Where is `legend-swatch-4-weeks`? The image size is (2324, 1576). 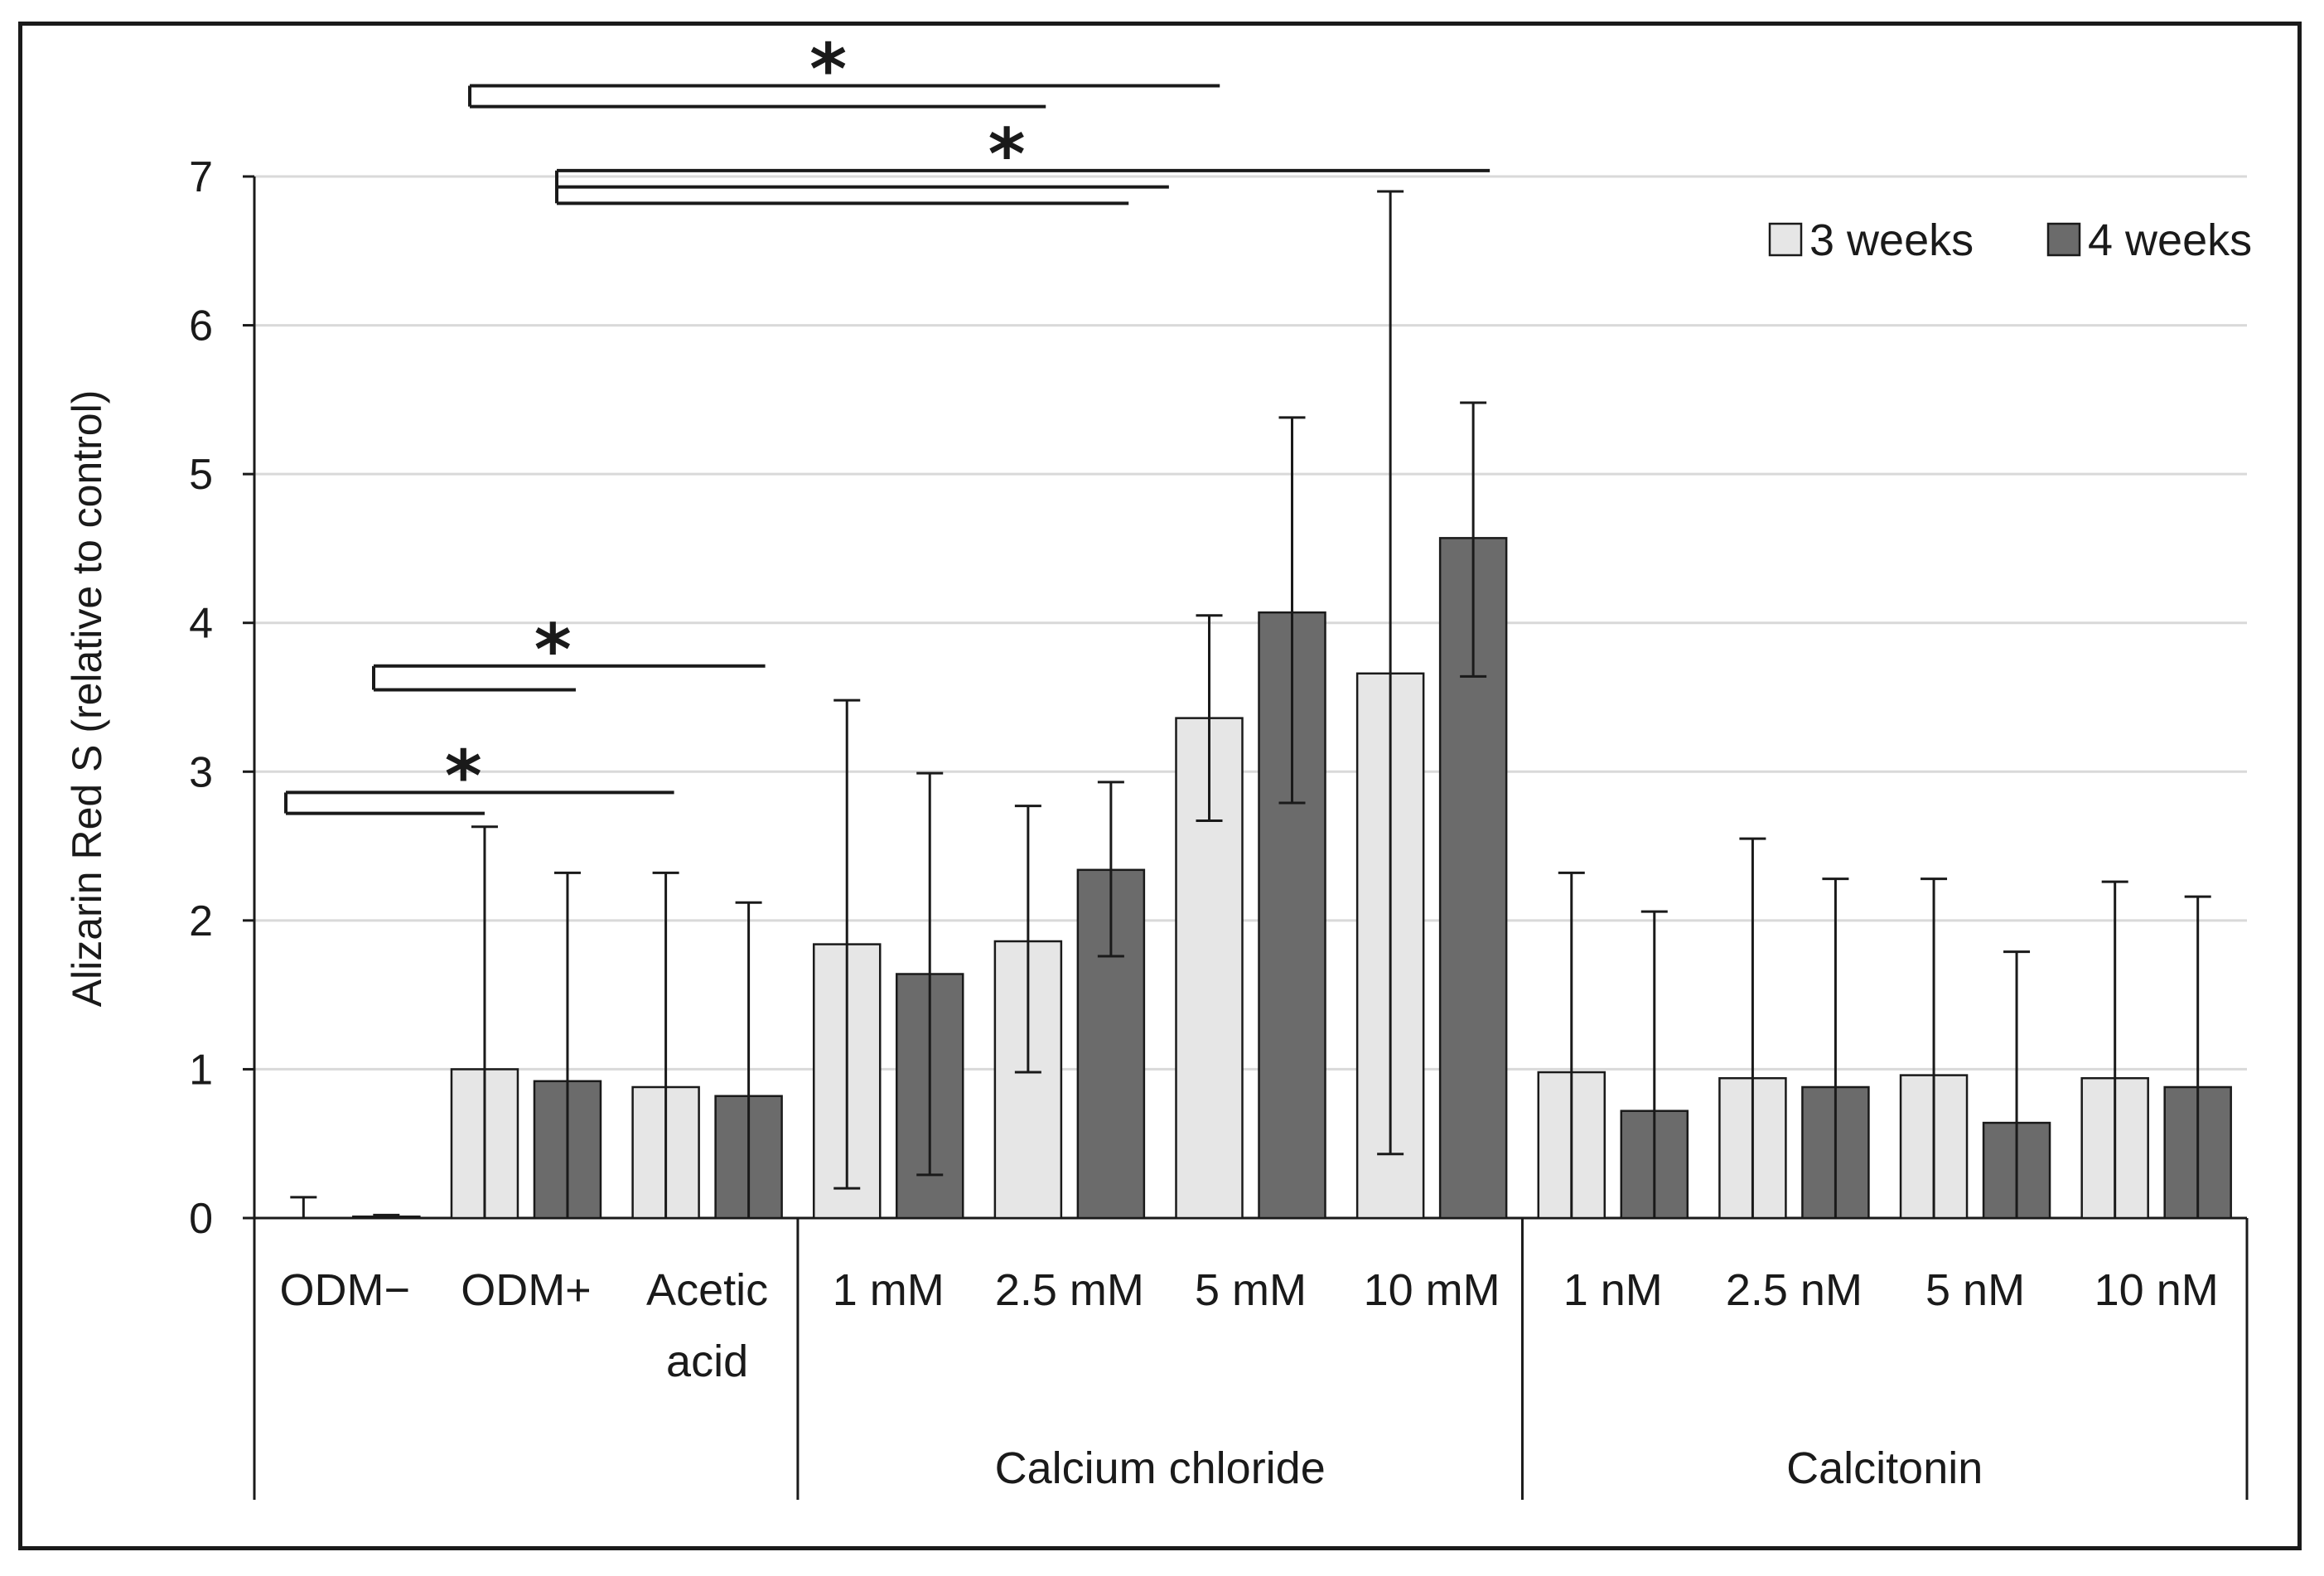 legend-swatch-4-weeks is located at coordinates (2063, 239).